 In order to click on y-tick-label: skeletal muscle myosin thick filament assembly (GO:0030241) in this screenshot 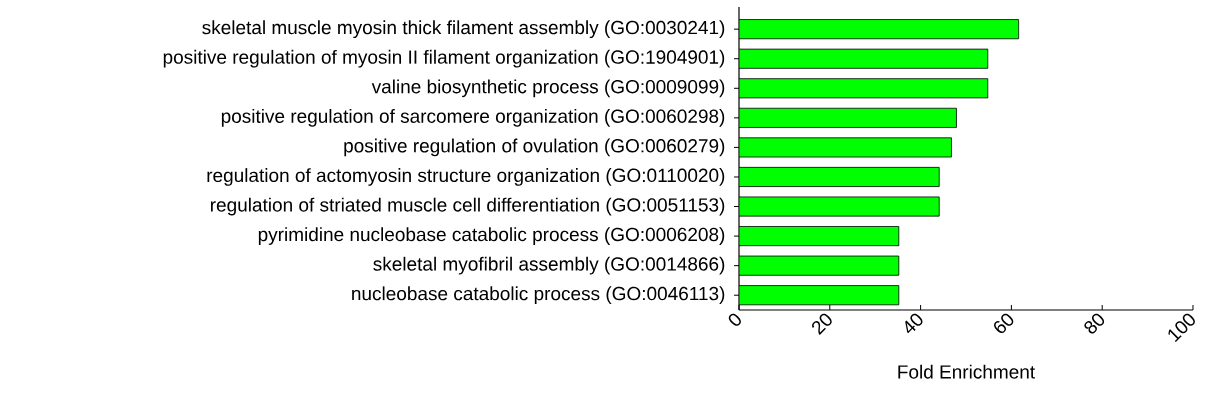, I will do `click(463, 29)`.